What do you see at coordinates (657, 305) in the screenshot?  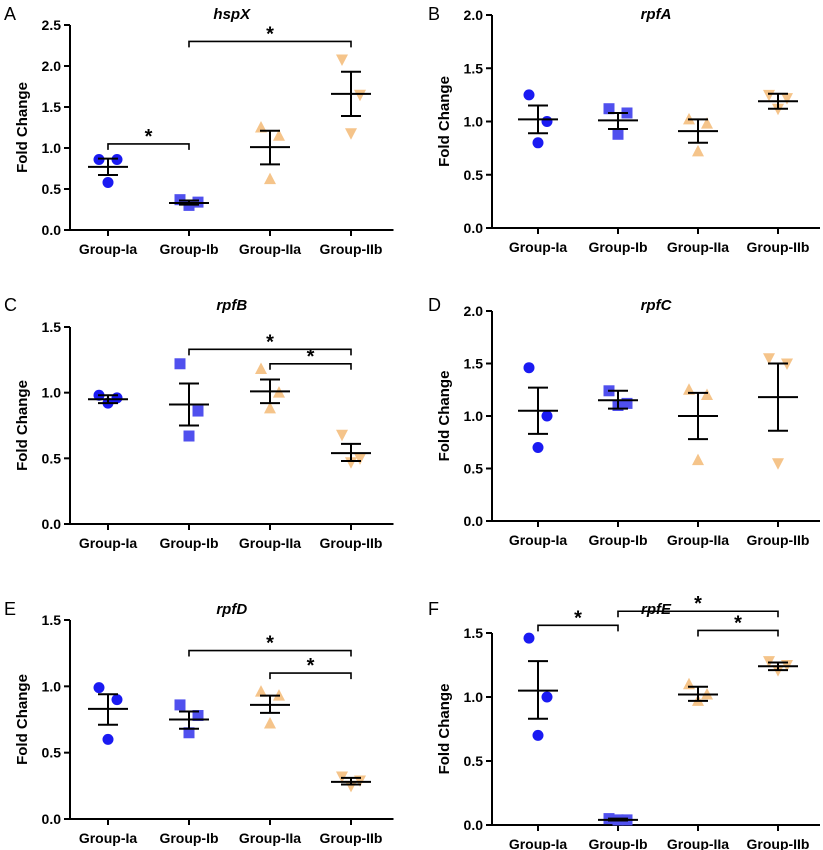 I see `chart-title: rpfC` at bounding box center [657, 305].